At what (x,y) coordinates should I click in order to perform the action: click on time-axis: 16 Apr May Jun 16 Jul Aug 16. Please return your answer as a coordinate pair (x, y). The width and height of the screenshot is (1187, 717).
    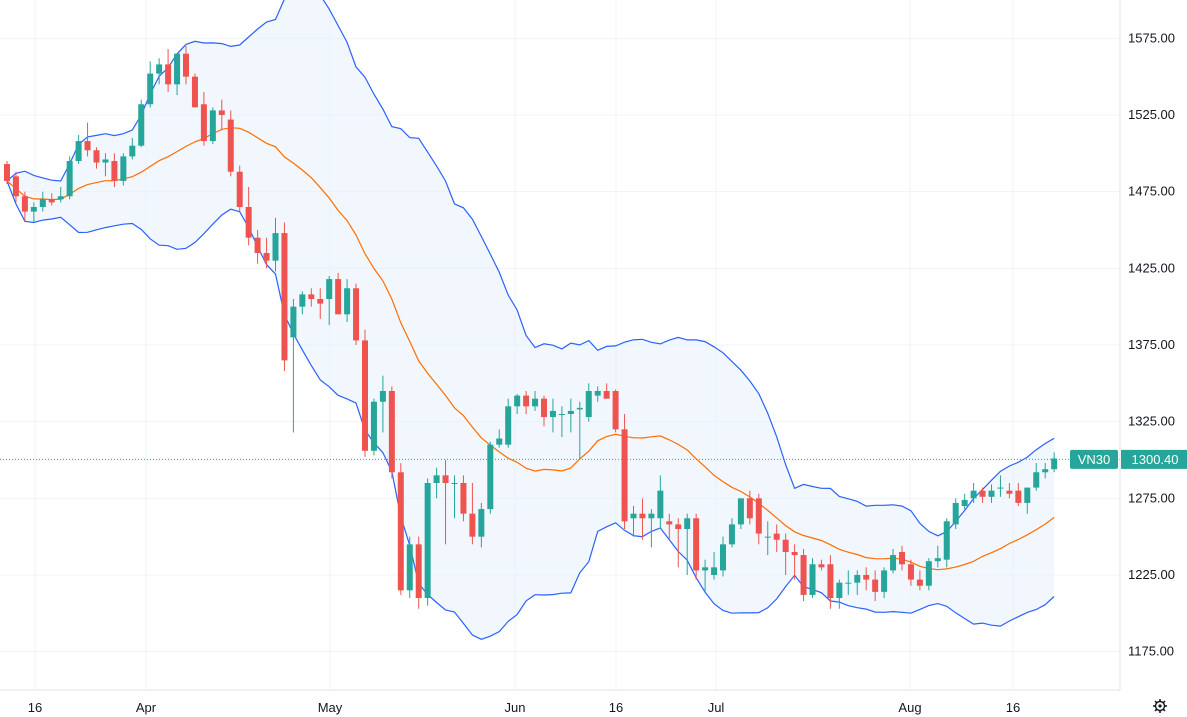
    Looking at the image, I should click on (524, 707).